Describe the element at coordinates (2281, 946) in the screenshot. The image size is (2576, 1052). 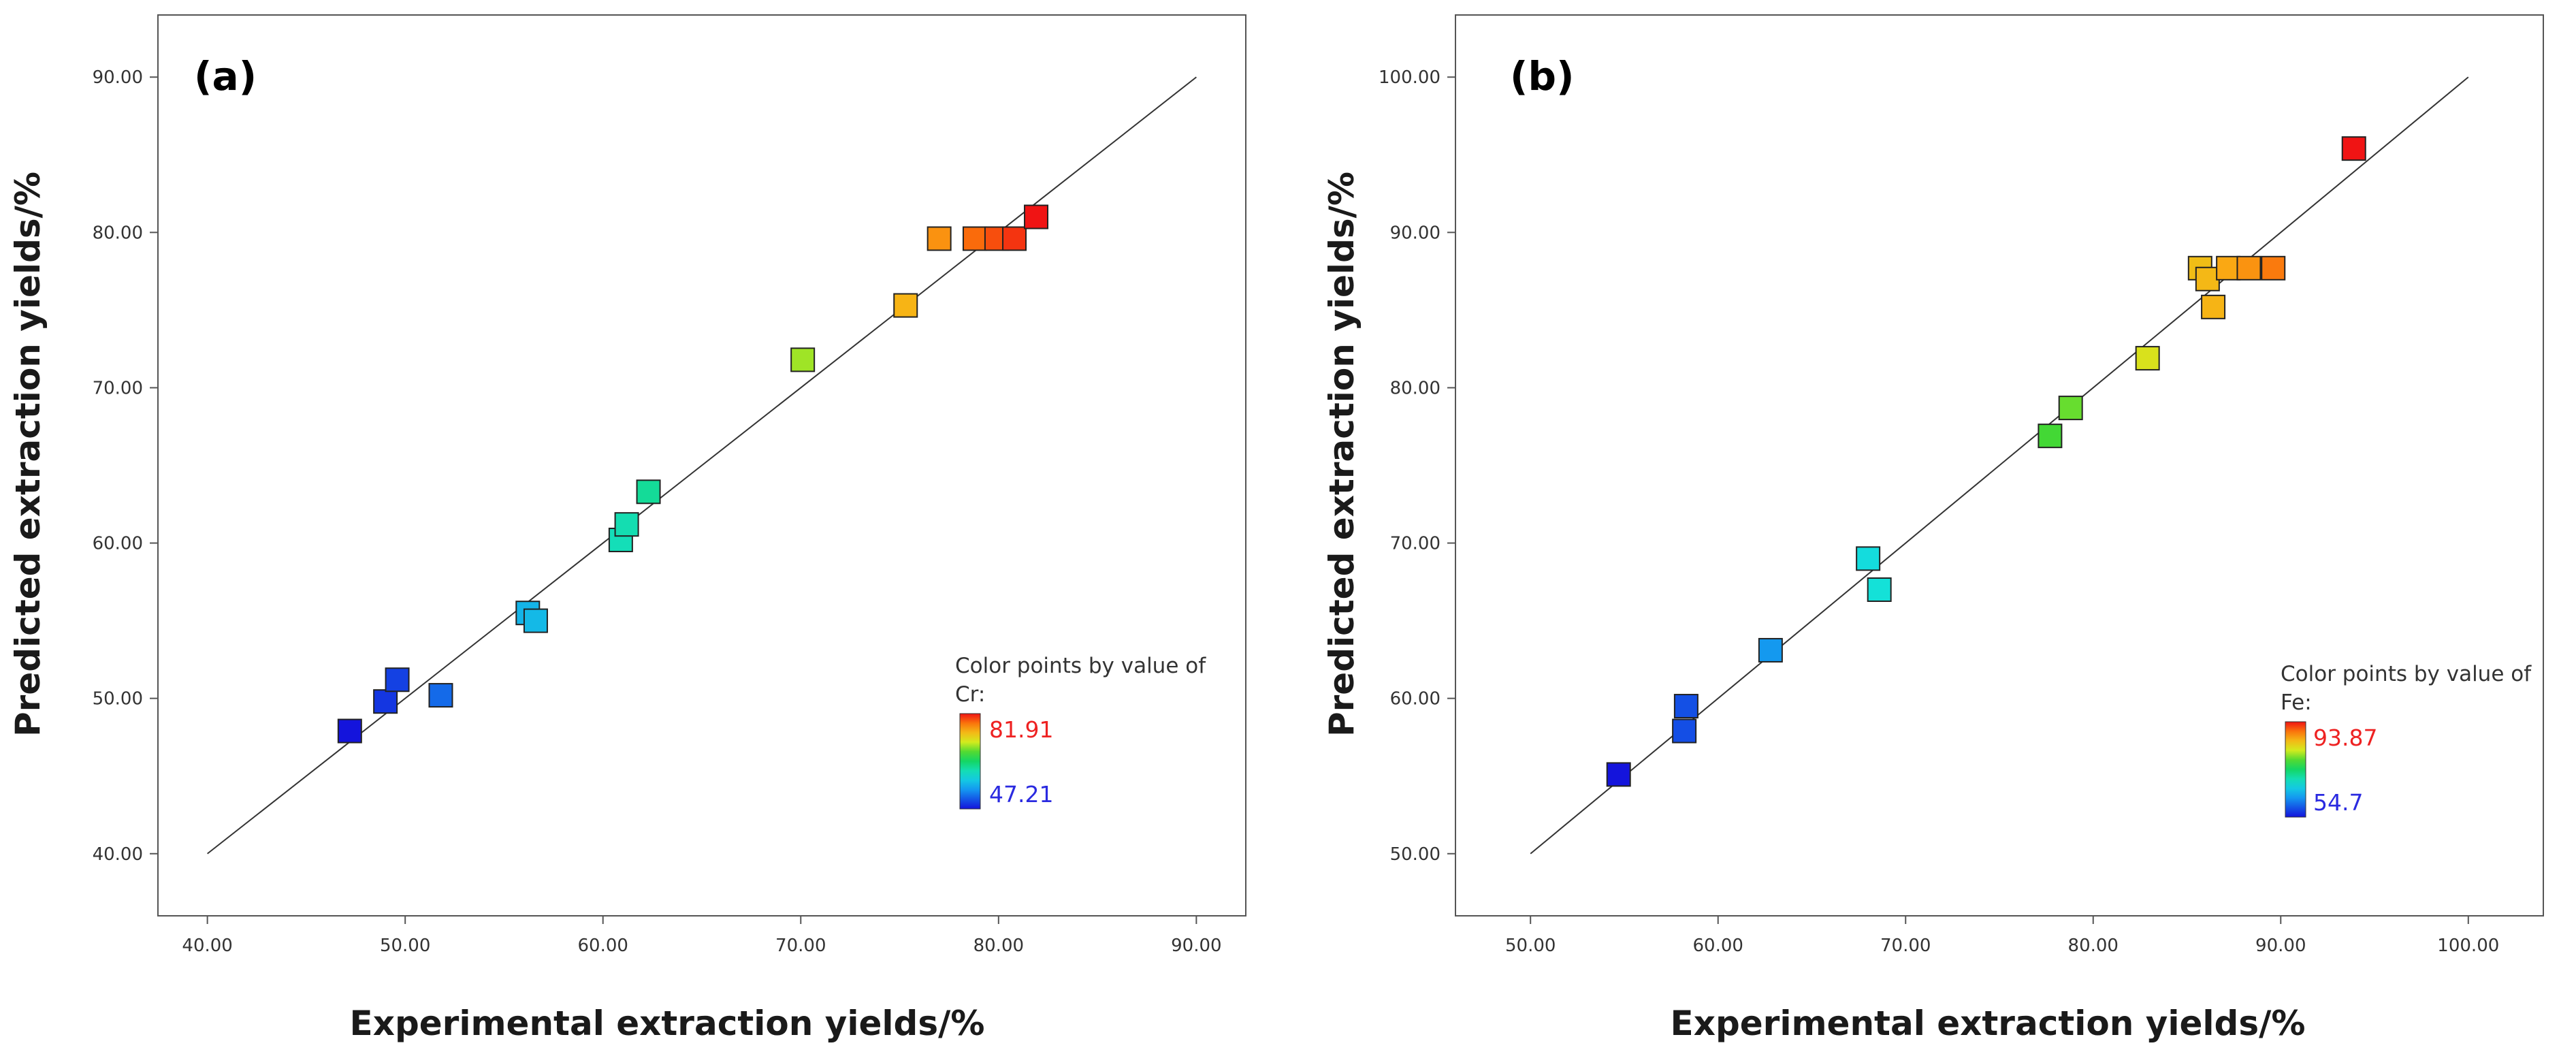
I see `panel-b-x-tick-label: 90.00` at that location.